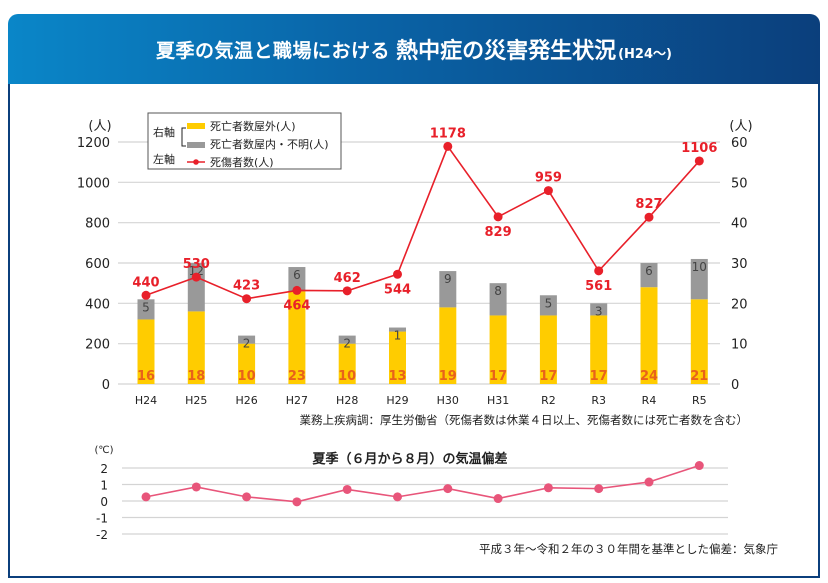 The height and width of the screenshot is (583, 828). Describe the element at coordinates (102, 535) in the screenshot. I see `temp-axis-tick: -2` at that location.